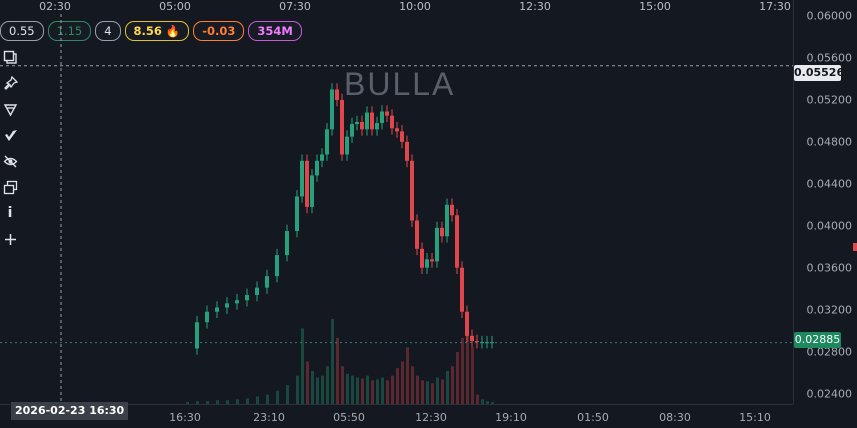 The height and width of the screenshot is (428, 857). Describe the element at coordinates (219, 31) in the screenshot. I see `stat-badge: -0.03` at that location.